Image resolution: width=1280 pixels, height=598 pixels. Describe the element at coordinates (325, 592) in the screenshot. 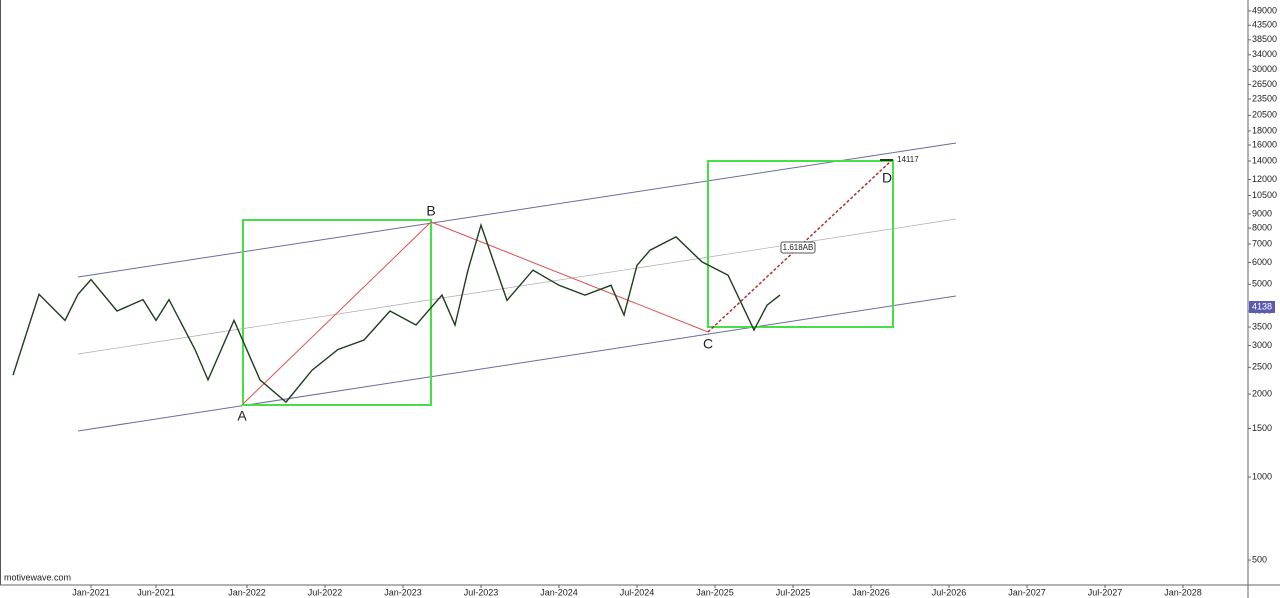

I see `x-tick-label: Jul-2022` at that location.